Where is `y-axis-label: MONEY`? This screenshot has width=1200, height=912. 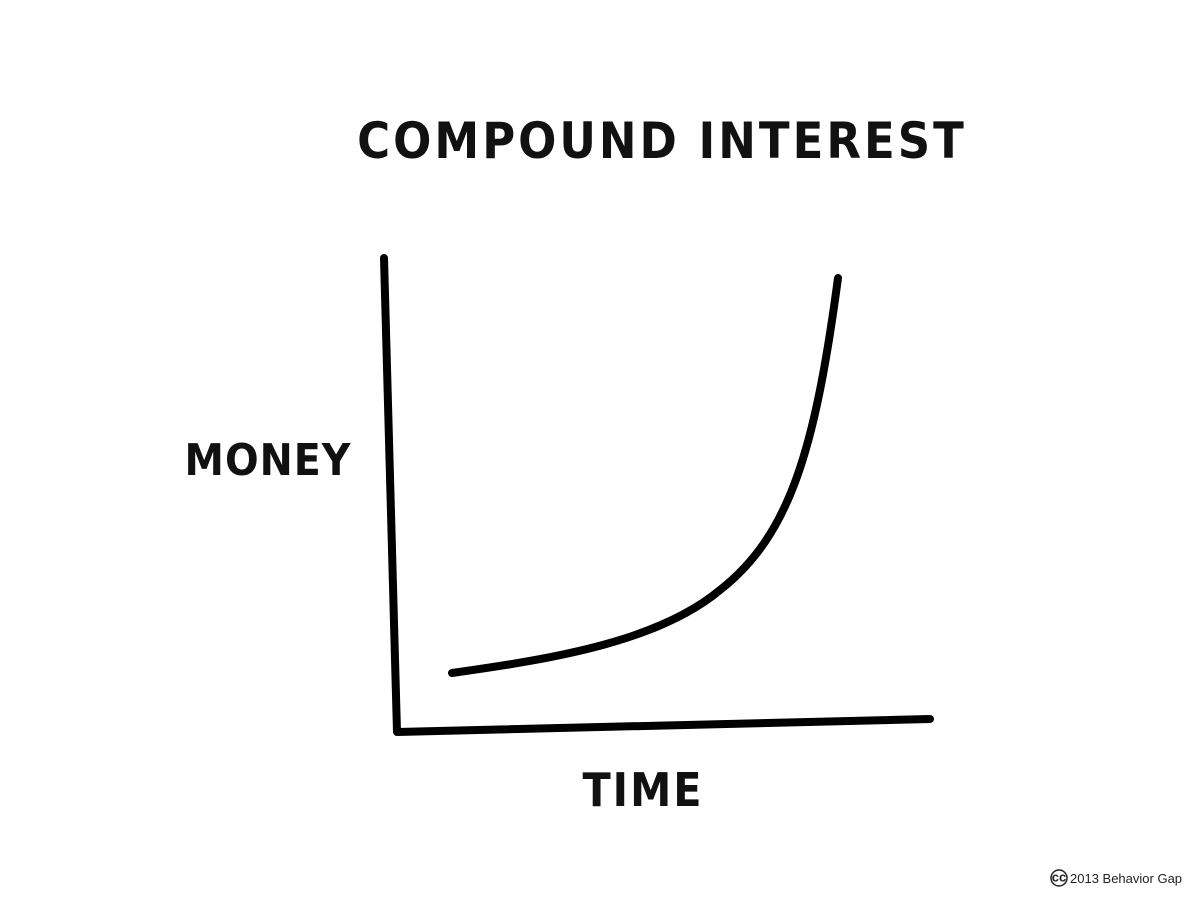 y-axis-label: MONEY is located at coordinates (268, 460).